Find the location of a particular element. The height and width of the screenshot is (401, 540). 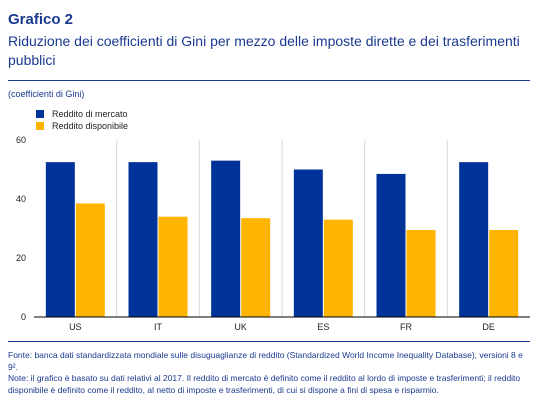

legend-item-series2: Reddito disponibile is located at coordinates (82, 126).